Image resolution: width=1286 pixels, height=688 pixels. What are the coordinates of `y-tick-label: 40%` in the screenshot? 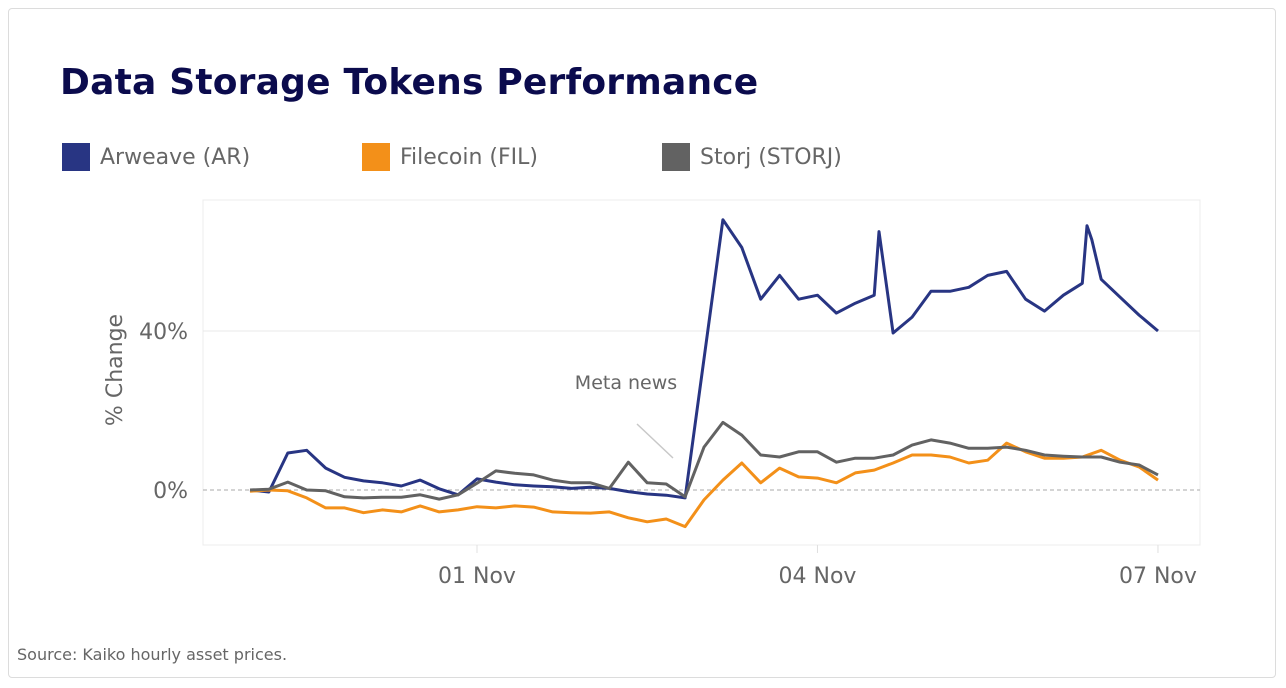 It's located at (163, 332).